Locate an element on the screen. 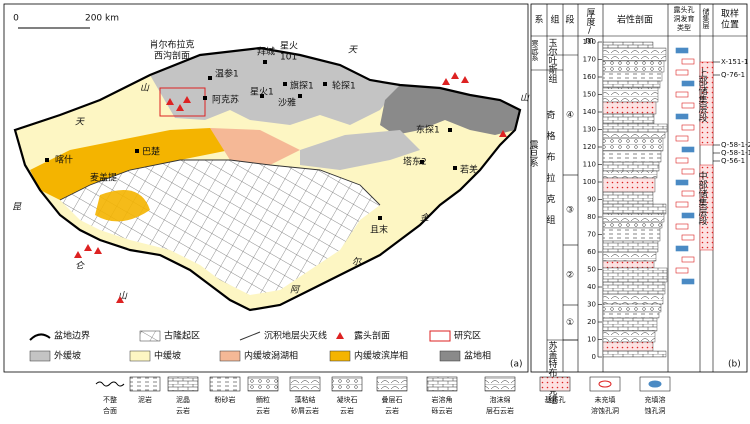  header: 系 is located at coordinates (538, 20).